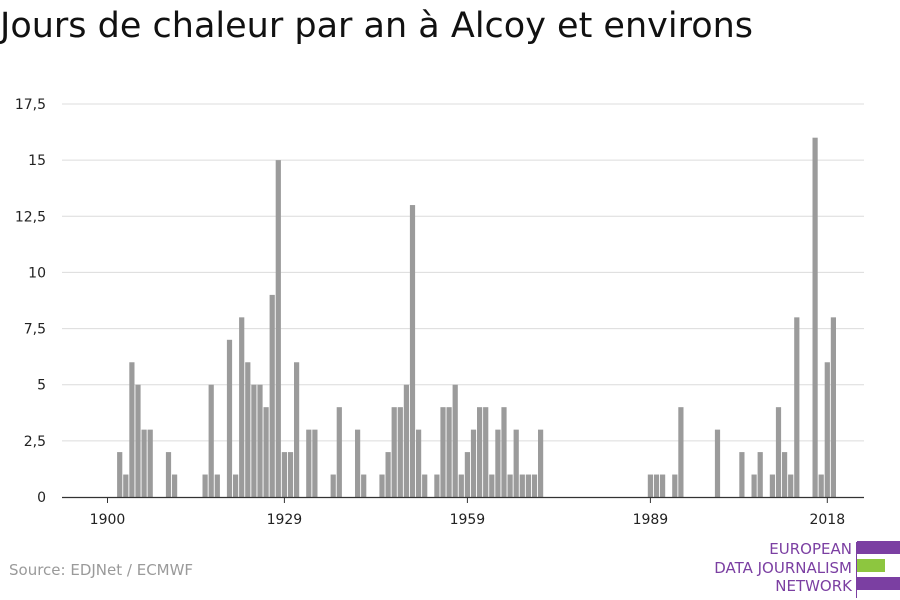 The height and width of the screenshot is (600, 900). What do you see at coordinates (810, 549) in the screenshot?
I see `logo-line-1: EUROPEAN` at bounding box center [810, 549].